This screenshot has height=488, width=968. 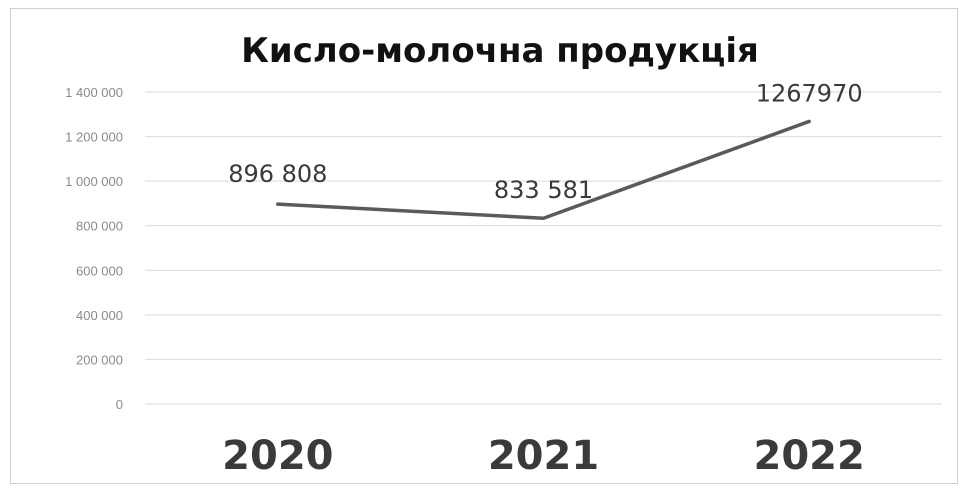 What do you see at coordinates (277, 456) in the screenshot?
I see `x-tick-label: 2020` at bounding box center [277, 456].